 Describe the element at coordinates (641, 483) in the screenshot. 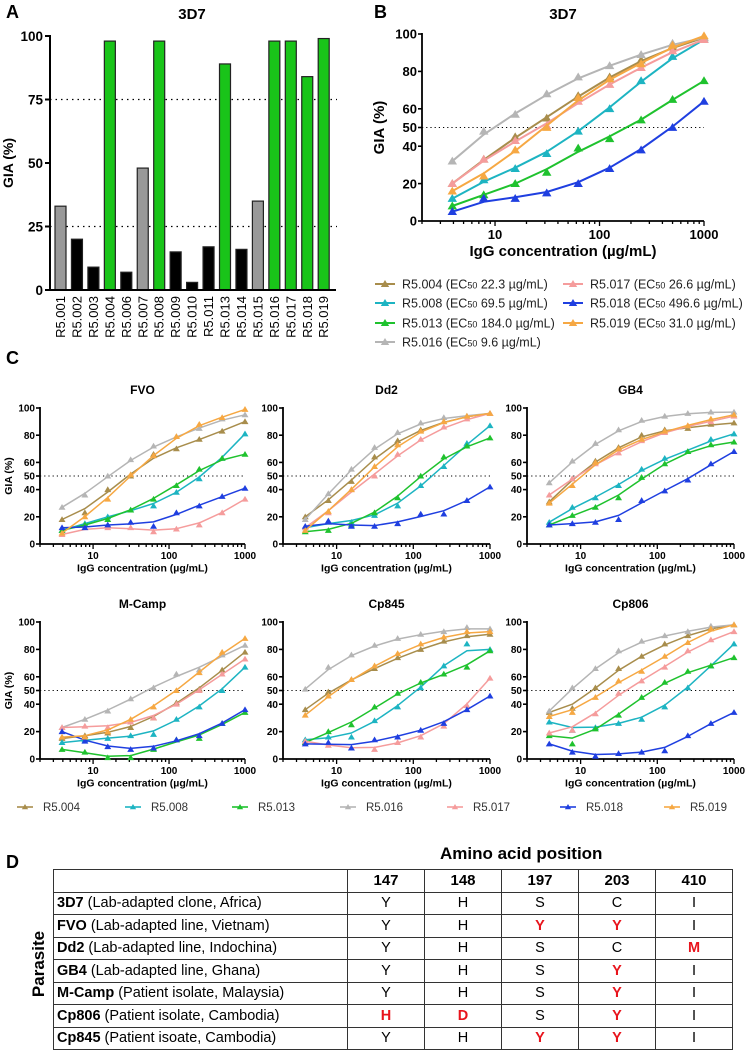

I see `series-R5.013` at that location.